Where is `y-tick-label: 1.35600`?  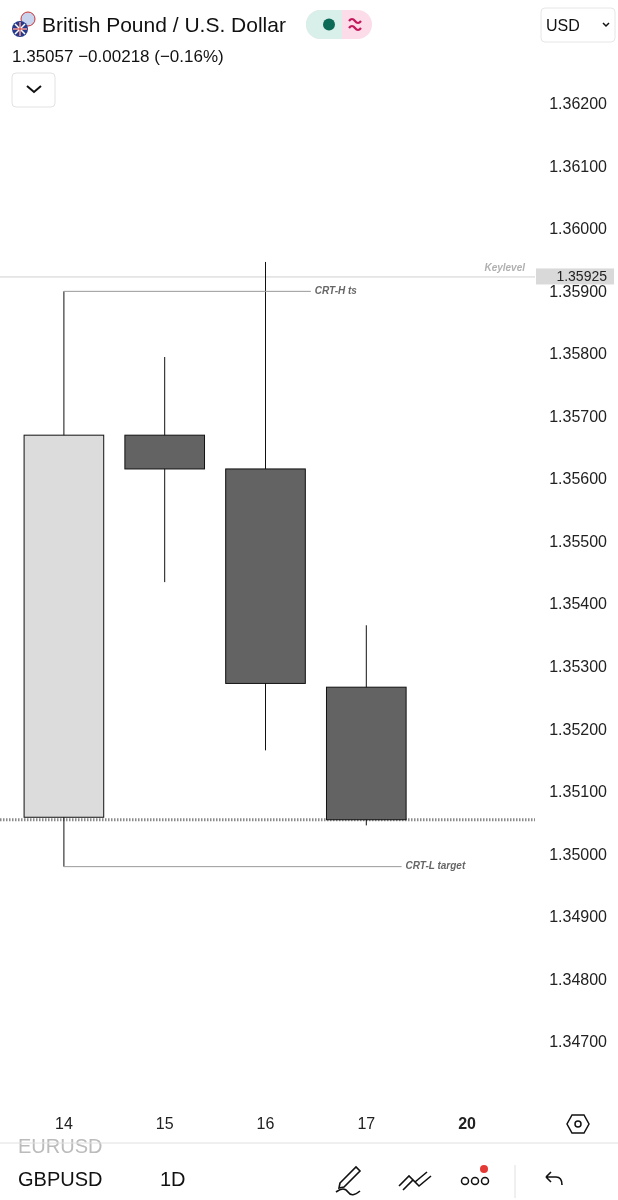
y-tick-label: 1.35600 is located at coordinates (578, 479).